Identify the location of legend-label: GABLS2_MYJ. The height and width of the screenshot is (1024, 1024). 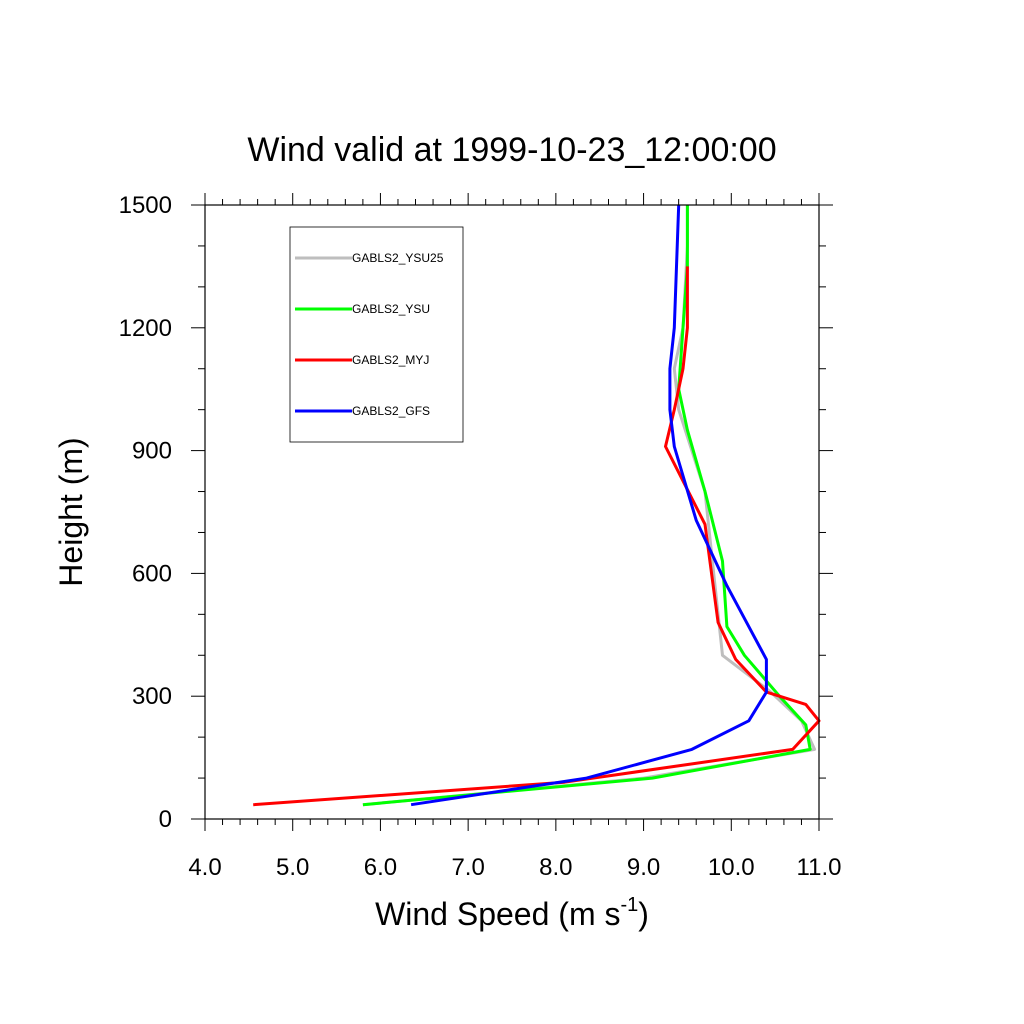
(390, 360).